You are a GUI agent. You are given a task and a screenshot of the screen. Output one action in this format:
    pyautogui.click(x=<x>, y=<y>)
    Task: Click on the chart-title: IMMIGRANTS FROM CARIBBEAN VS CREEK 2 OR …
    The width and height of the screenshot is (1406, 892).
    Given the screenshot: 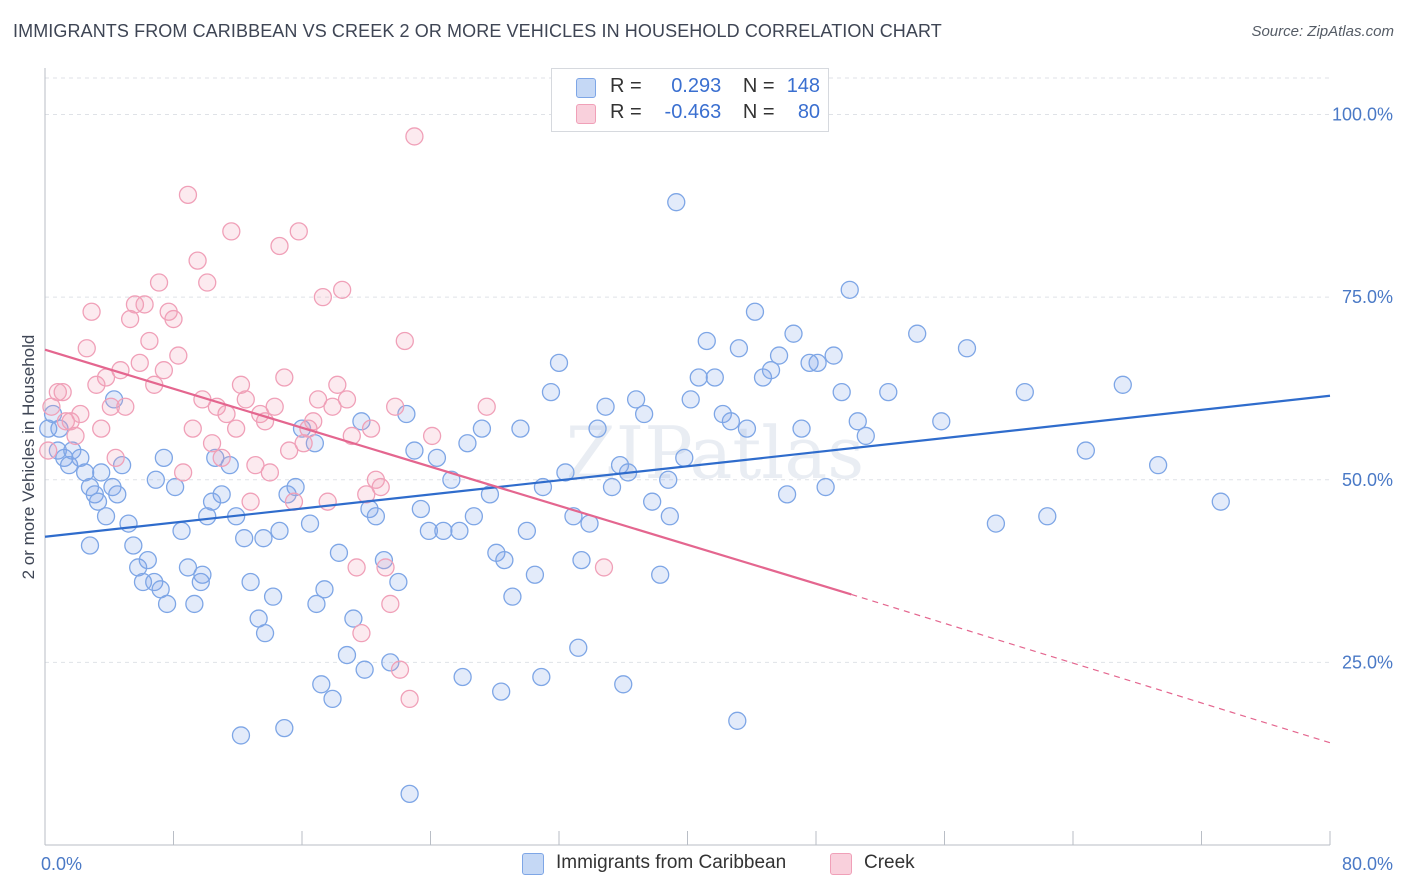 What is the action you would take?
    pyautogui.click(x=477, y=31)
    